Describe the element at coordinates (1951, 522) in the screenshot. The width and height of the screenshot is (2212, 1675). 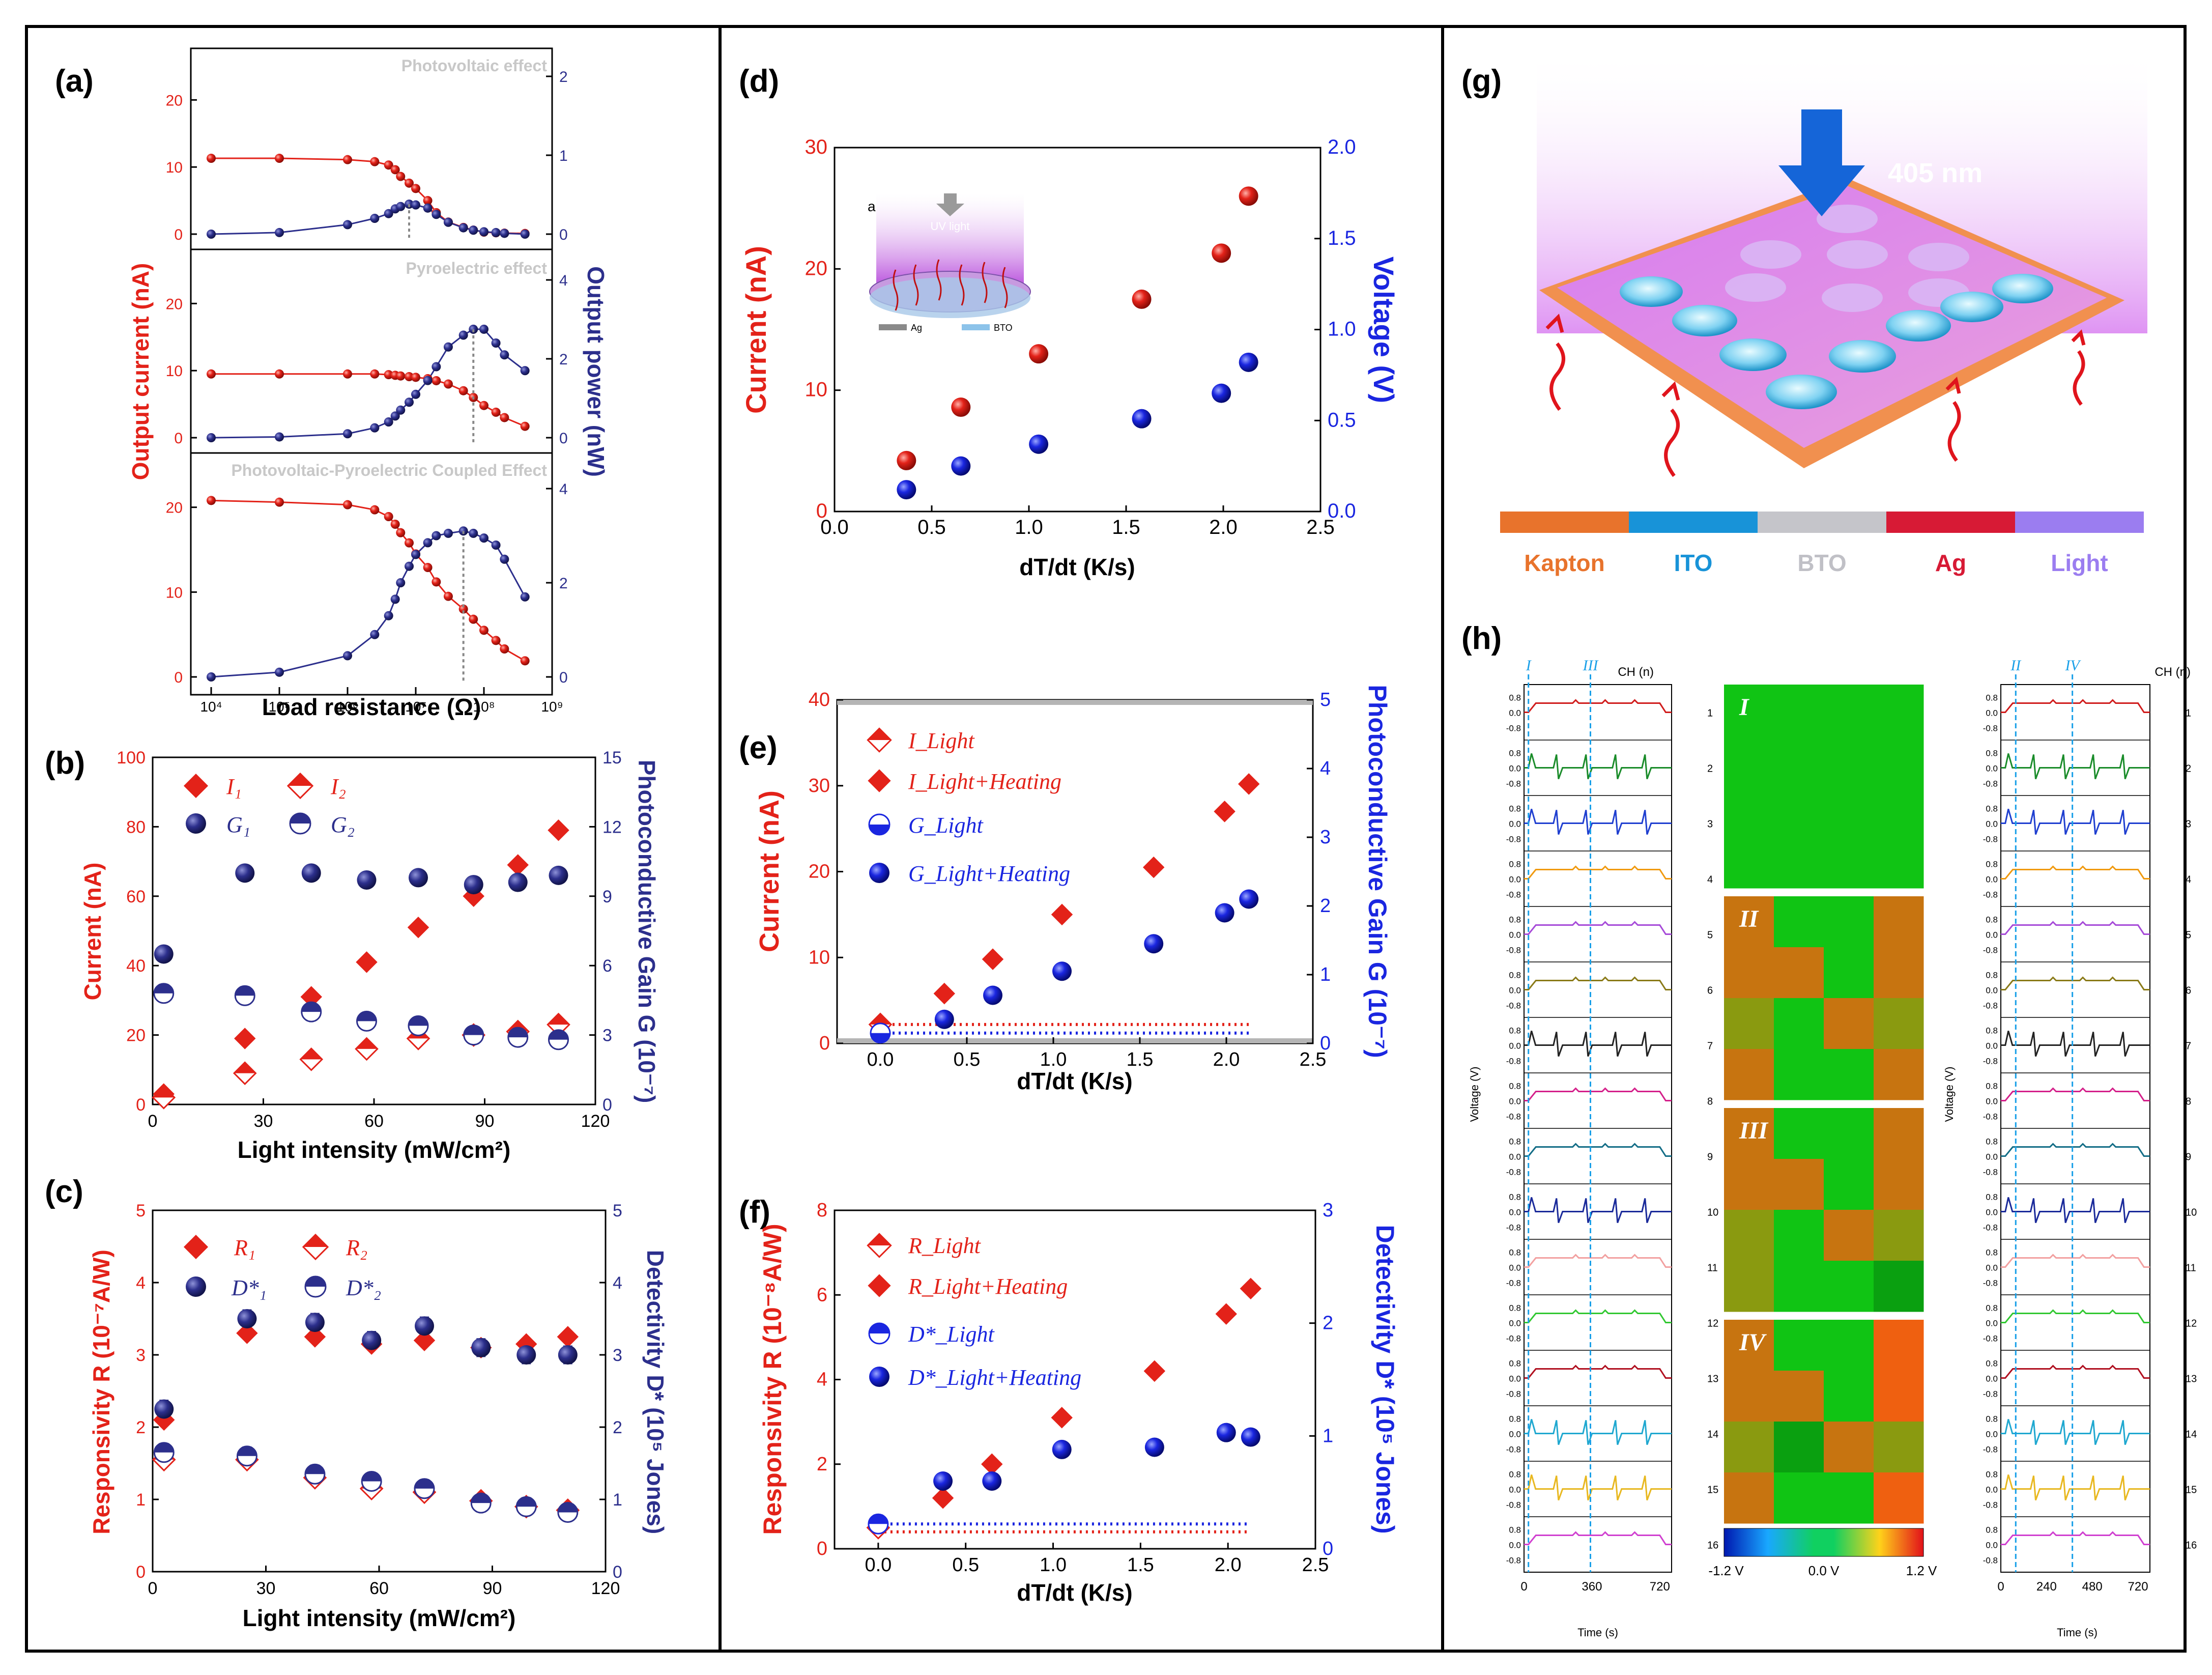
I see `legend-swatch-ag` at that location.